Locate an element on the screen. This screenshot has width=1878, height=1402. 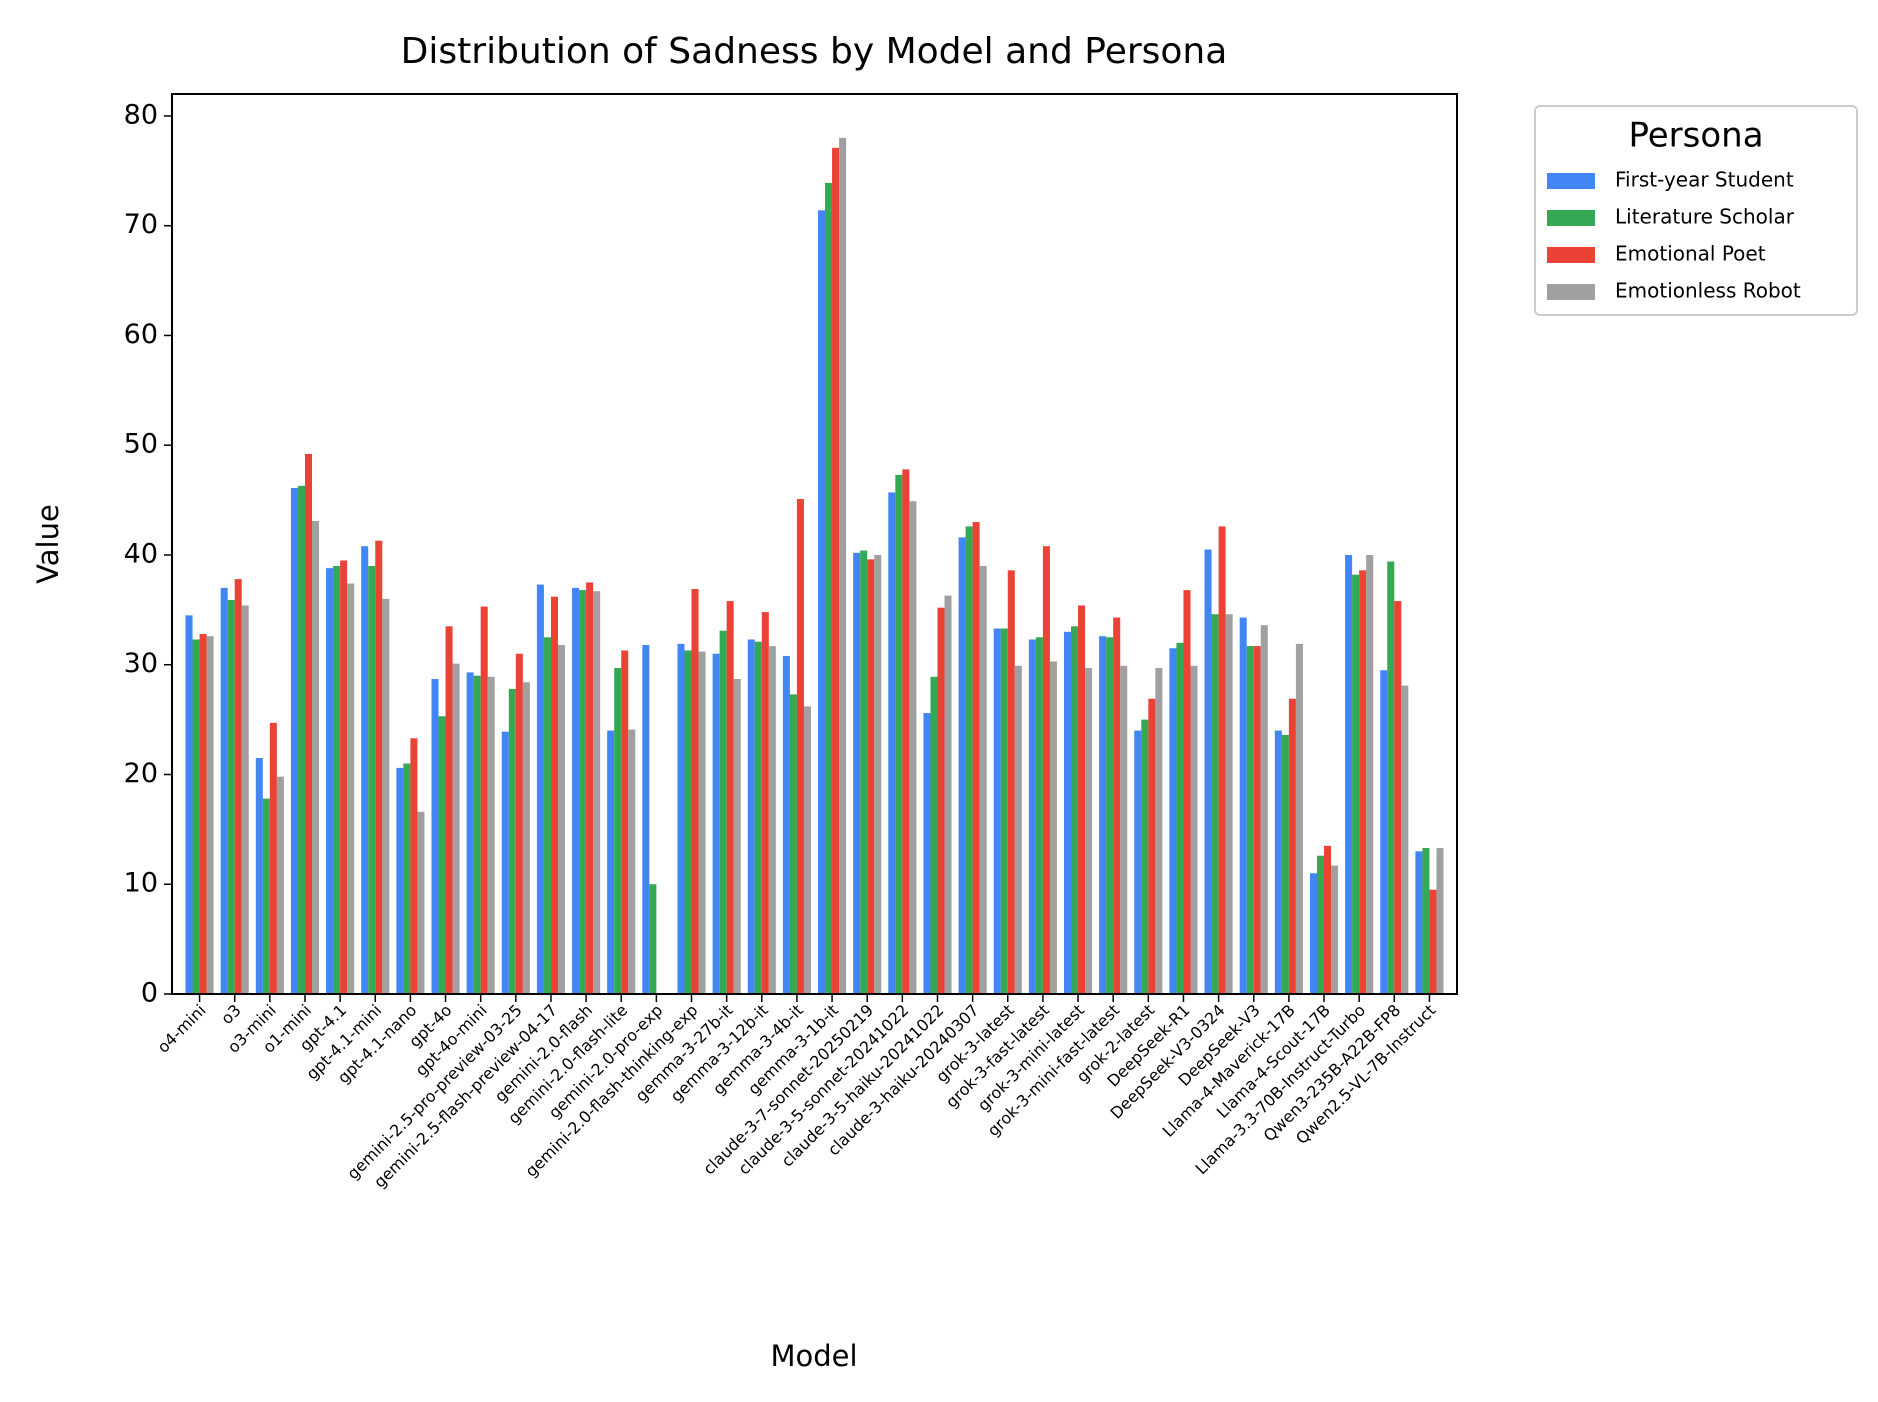
y-tick-label: 40 is located at coordinates (141, 553).